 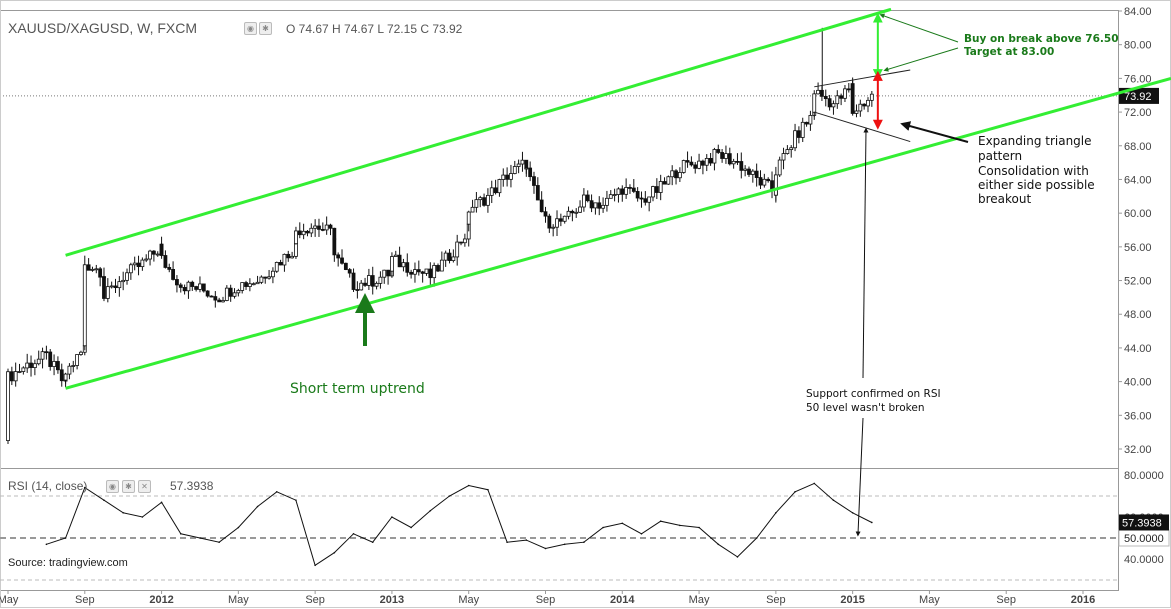 What do you see at coordinates (1138, 282) in the screenshot?
I see `y-tick-label: 52.00` at bounding box center [1138, 282].